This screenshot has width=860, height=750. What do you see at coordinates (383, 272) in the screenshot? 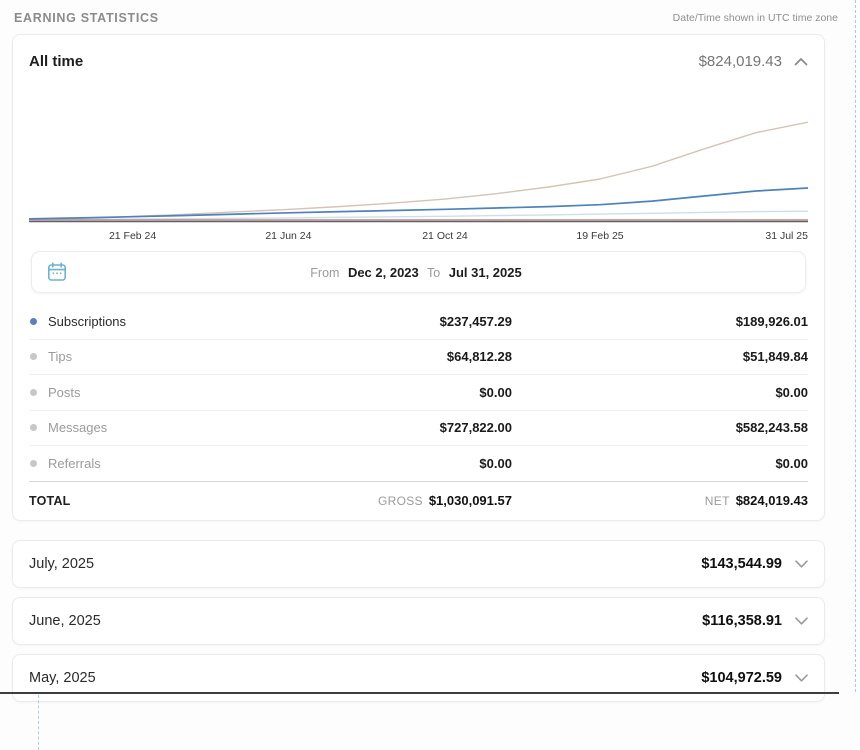
I see `date-from-value: Dec 2, 2023` at bounding box center [383, 272].